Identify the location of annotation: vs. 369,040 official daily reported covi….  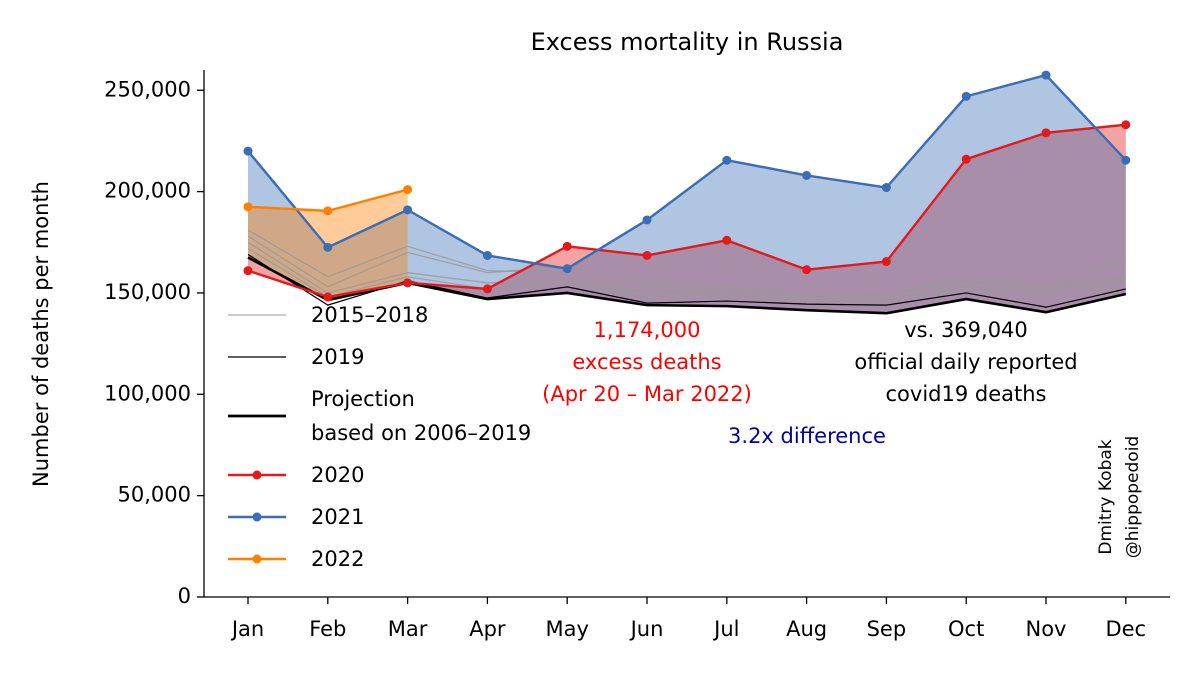
(966, 362).